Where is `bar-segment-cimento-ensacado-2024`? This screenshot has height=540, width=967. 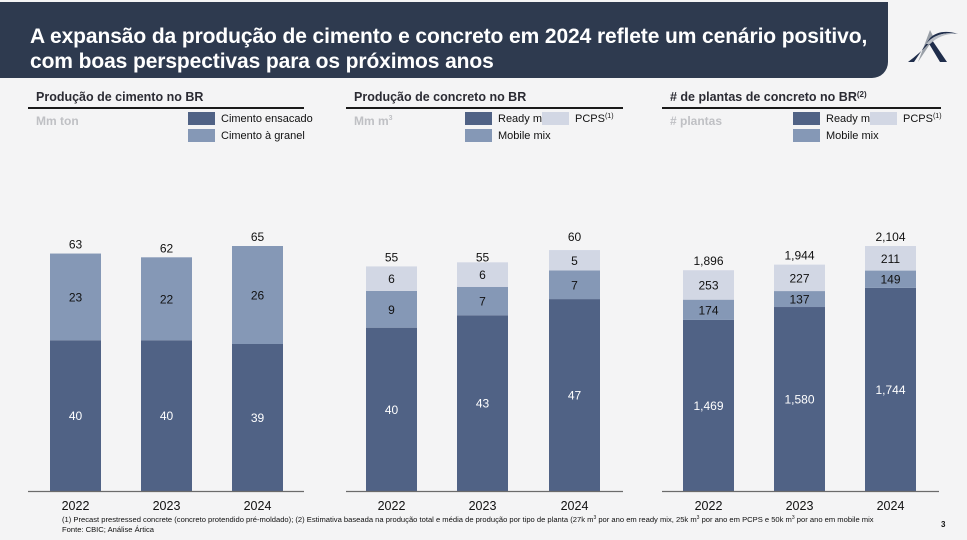
bar-segment-cimento-ensacado-2024 is located at coordinates (257, 417).